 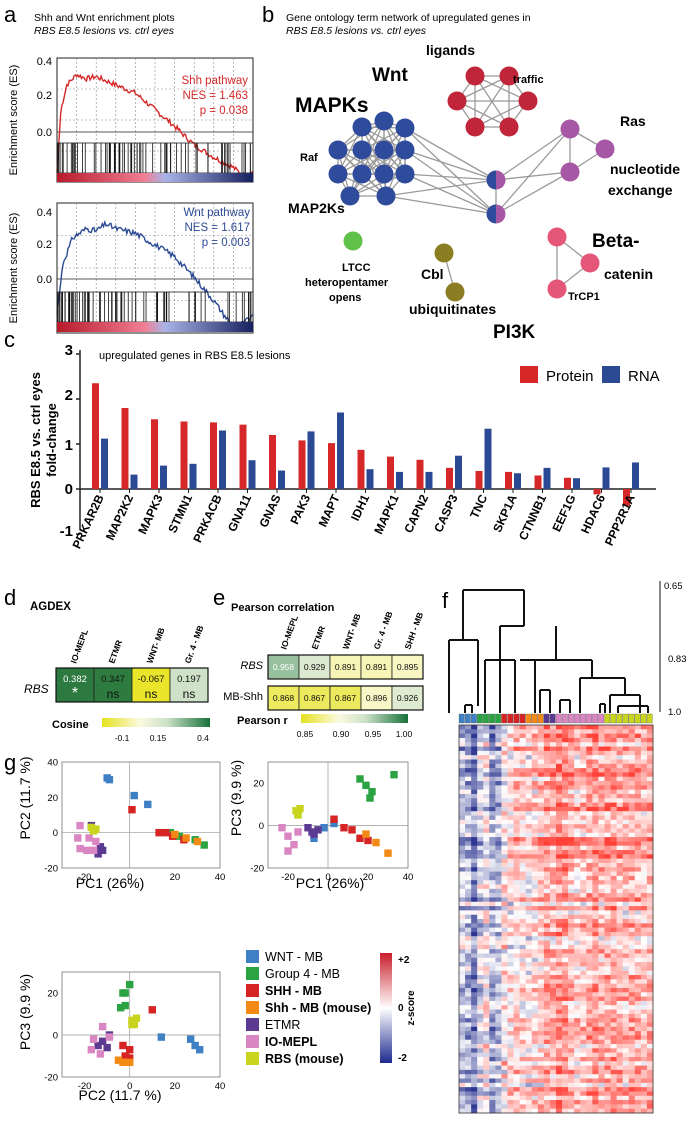 What do you see at coordinates (533, 176) in the screenshot?
I see `ras-hub-edge` at bounding box center [533, 176].